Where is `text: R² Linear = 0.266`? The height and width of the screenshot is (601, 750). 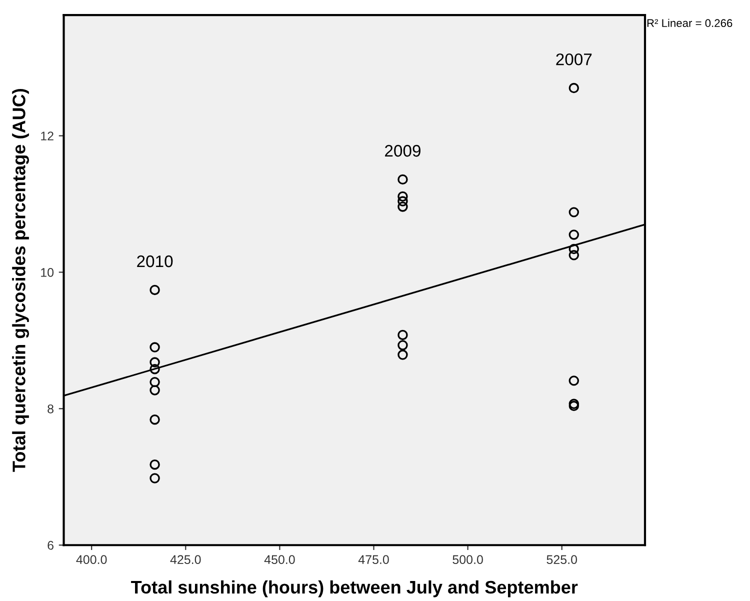 text: R² Linear = 0.266 is located at coordinates (689, 23).